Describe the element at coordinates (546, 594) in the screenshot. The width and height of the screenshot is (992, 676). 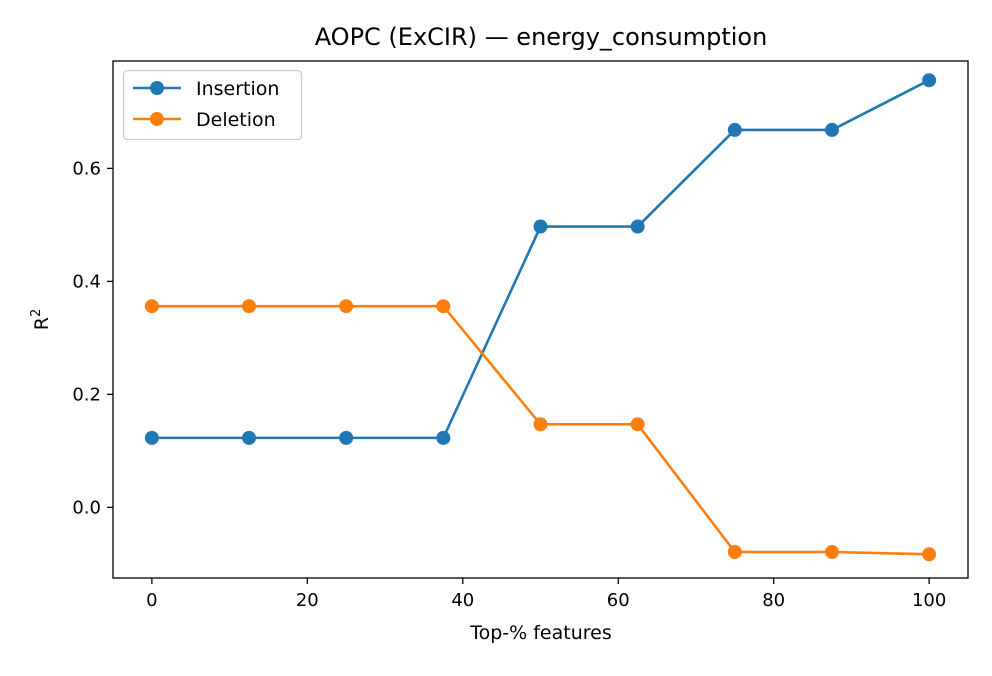
I see `x-axis-ticks: 0 20 40 60 80 100` at that location.